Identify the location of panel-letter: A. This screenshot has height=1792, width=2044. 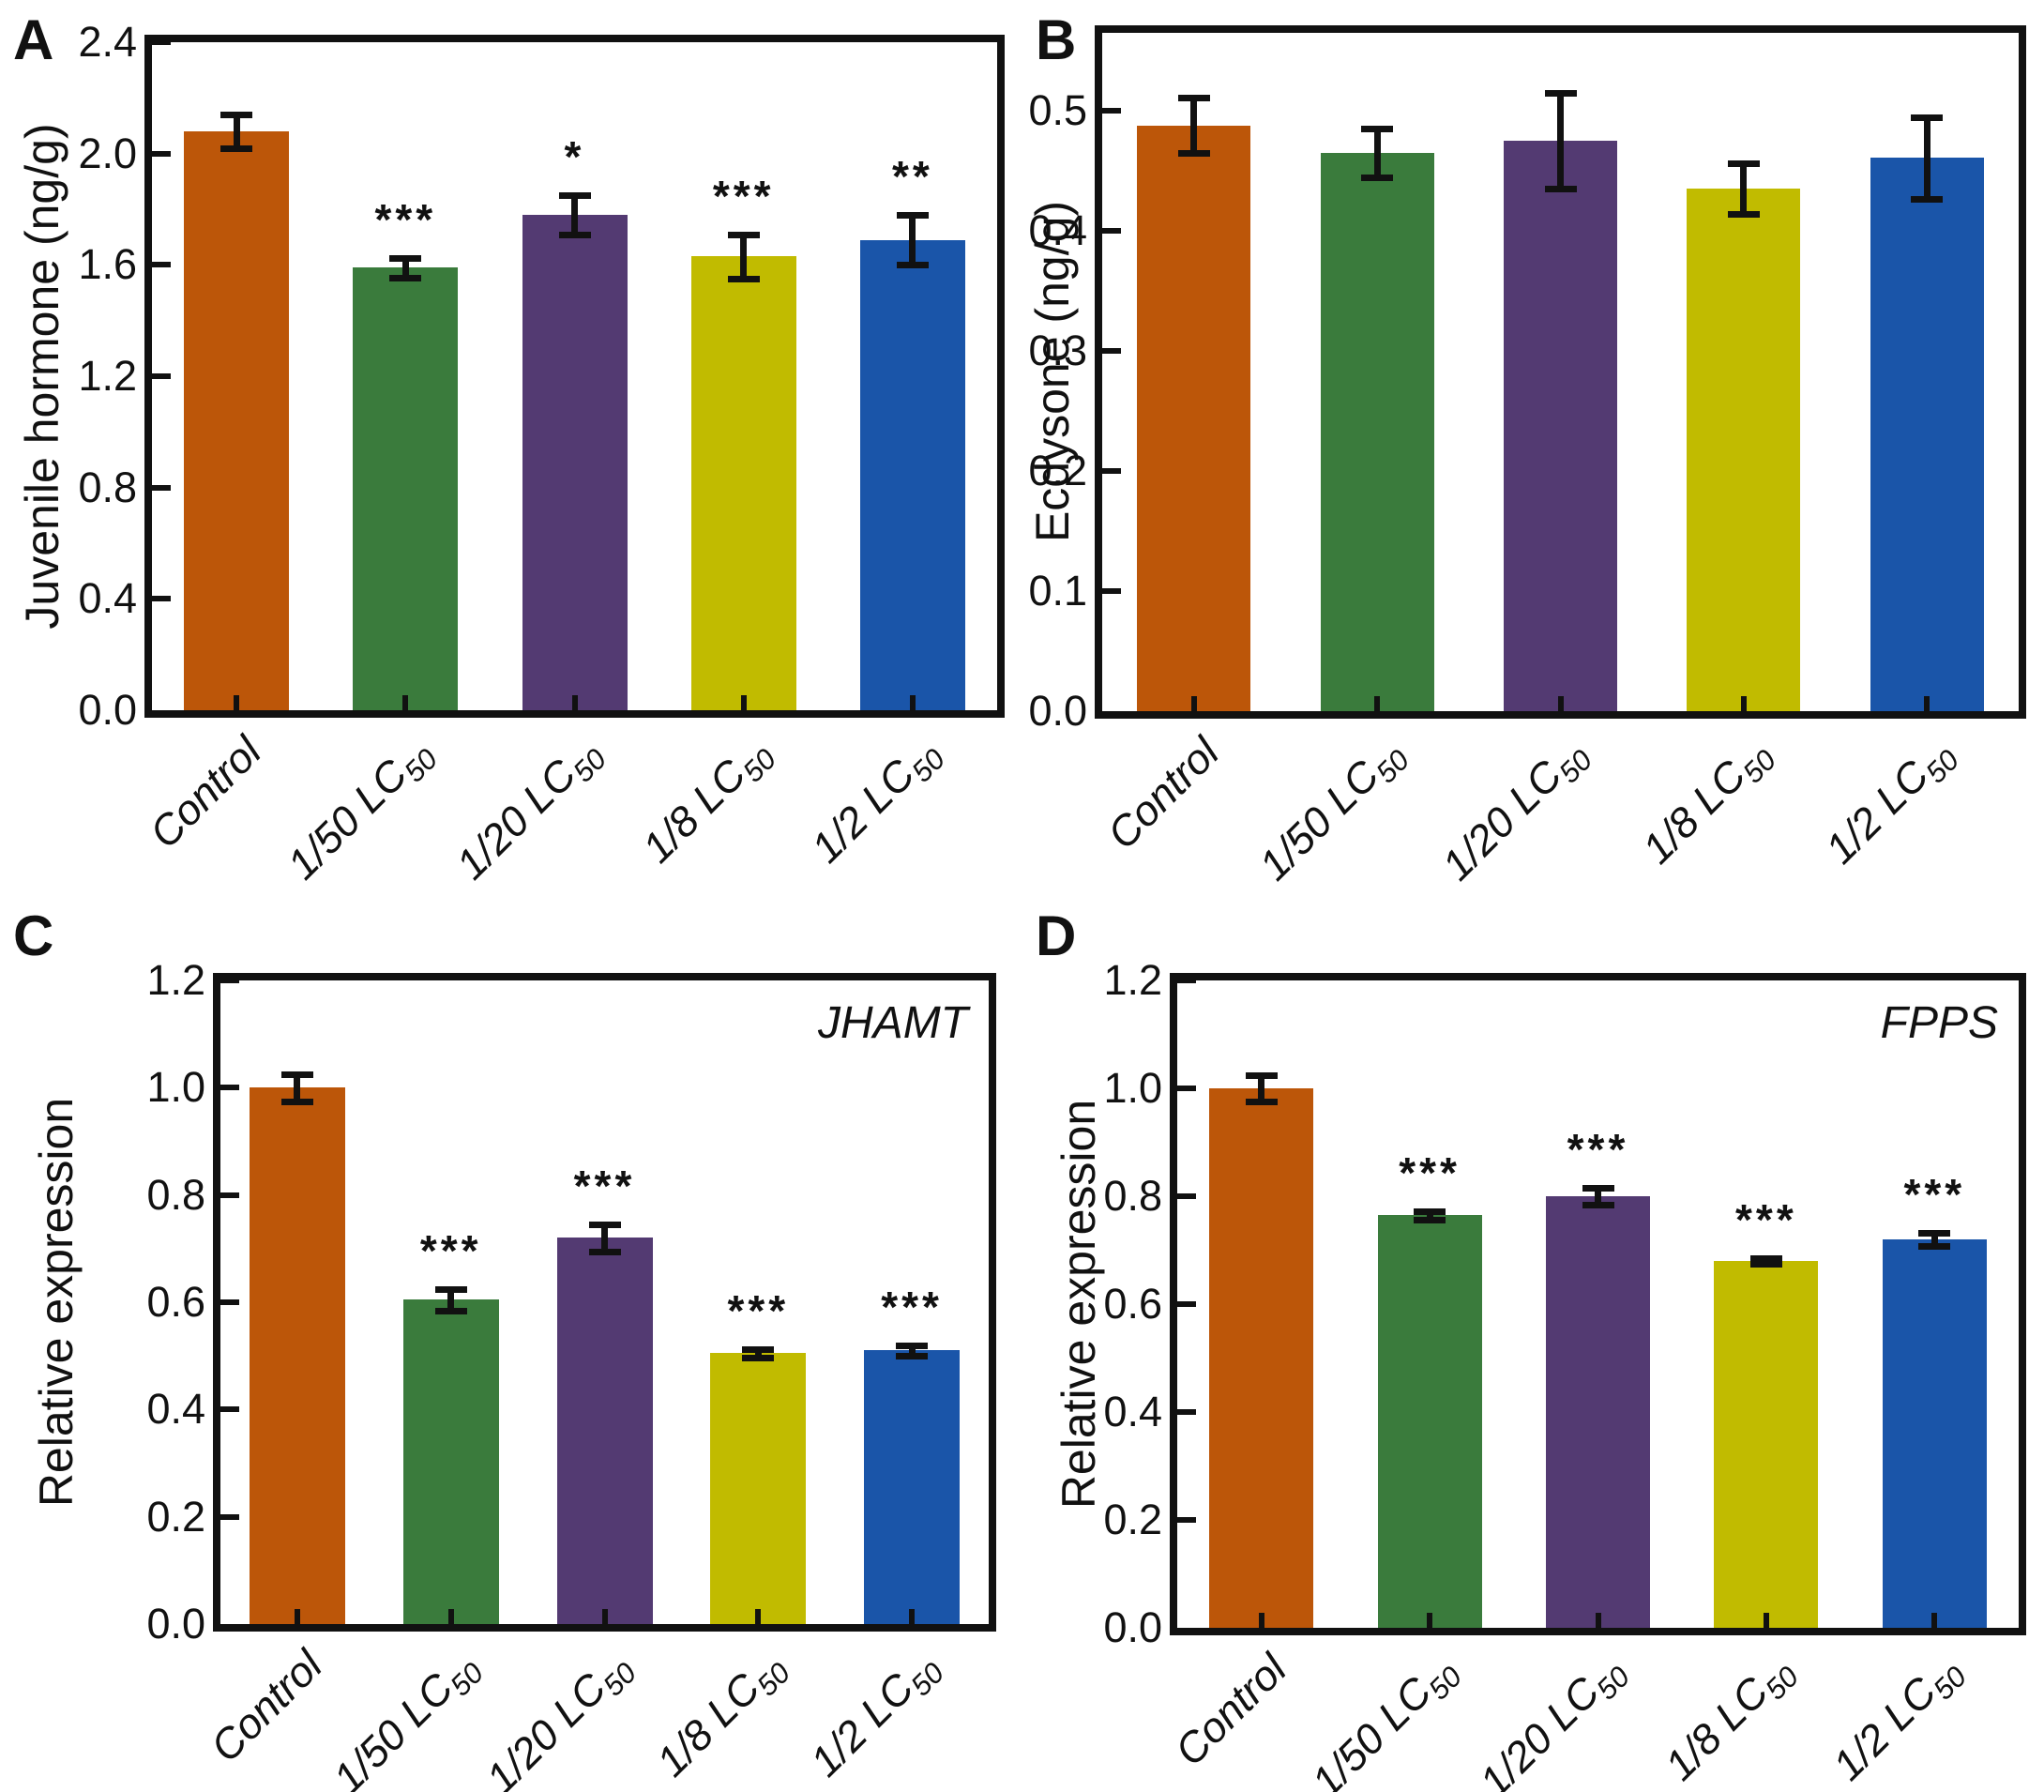
(33, 39).